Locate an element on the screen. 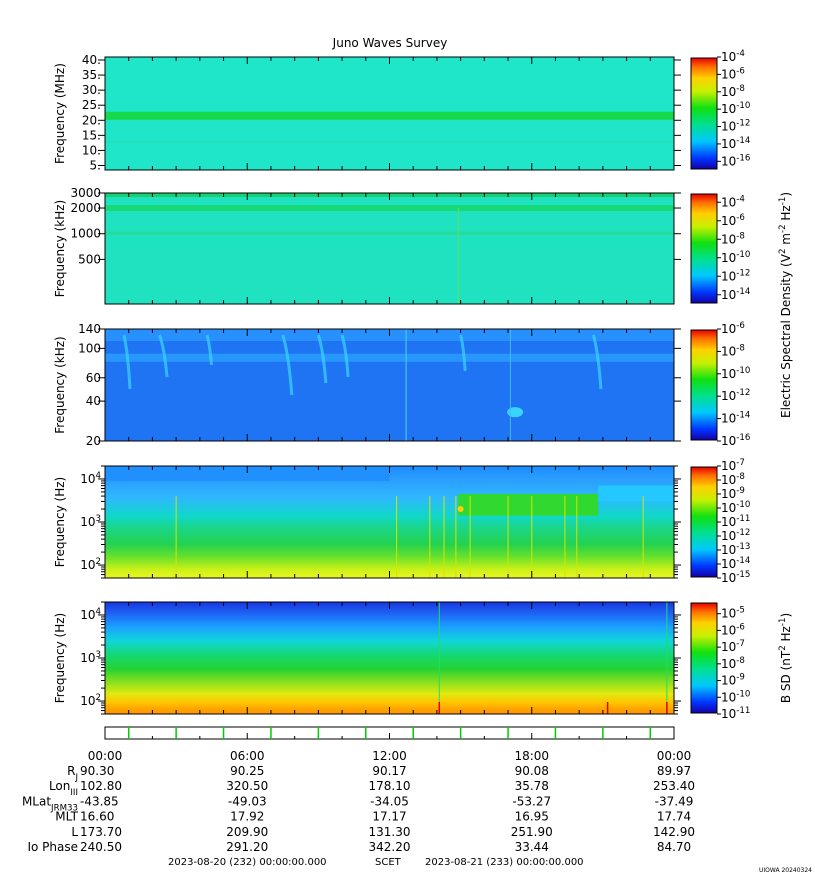  ephemeris-value: 17.92 is located at coordinates (247, 817).